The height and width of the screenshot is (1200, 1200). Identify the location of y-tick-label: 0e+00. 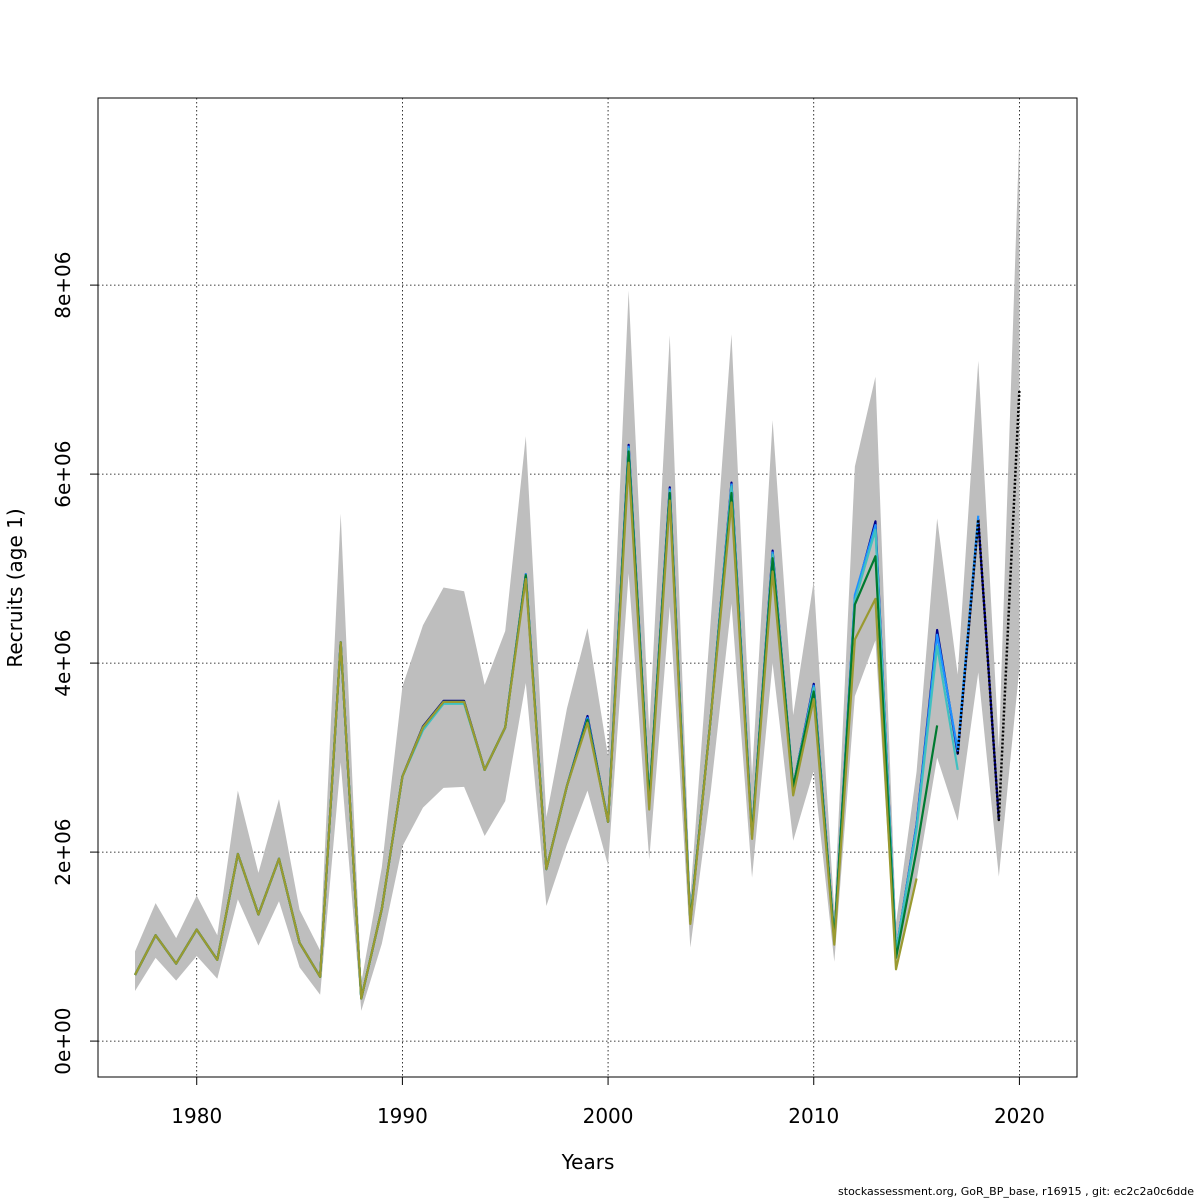
(63, 1040).